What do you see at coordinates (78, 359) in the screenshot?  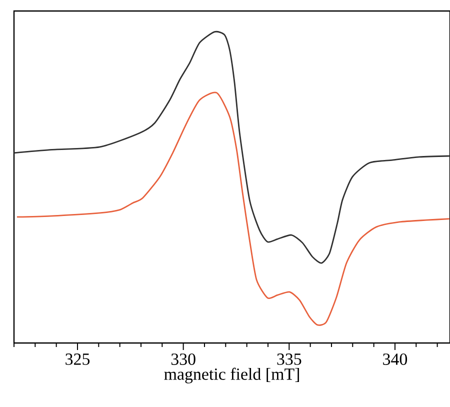 I see `x-tick-label: 325` at bounding box center [78, 359].